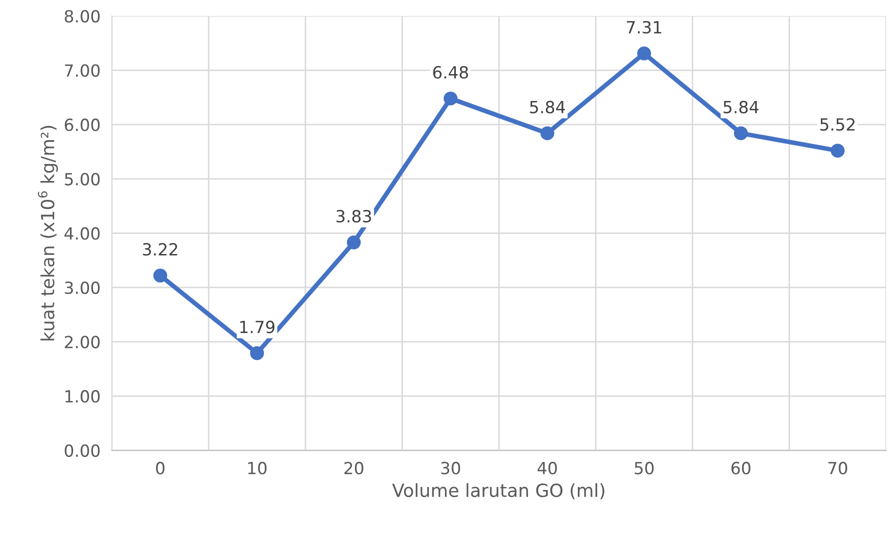 The image size is (895, 533). I want to click on x-tick-label: 30, so click(450, 468).